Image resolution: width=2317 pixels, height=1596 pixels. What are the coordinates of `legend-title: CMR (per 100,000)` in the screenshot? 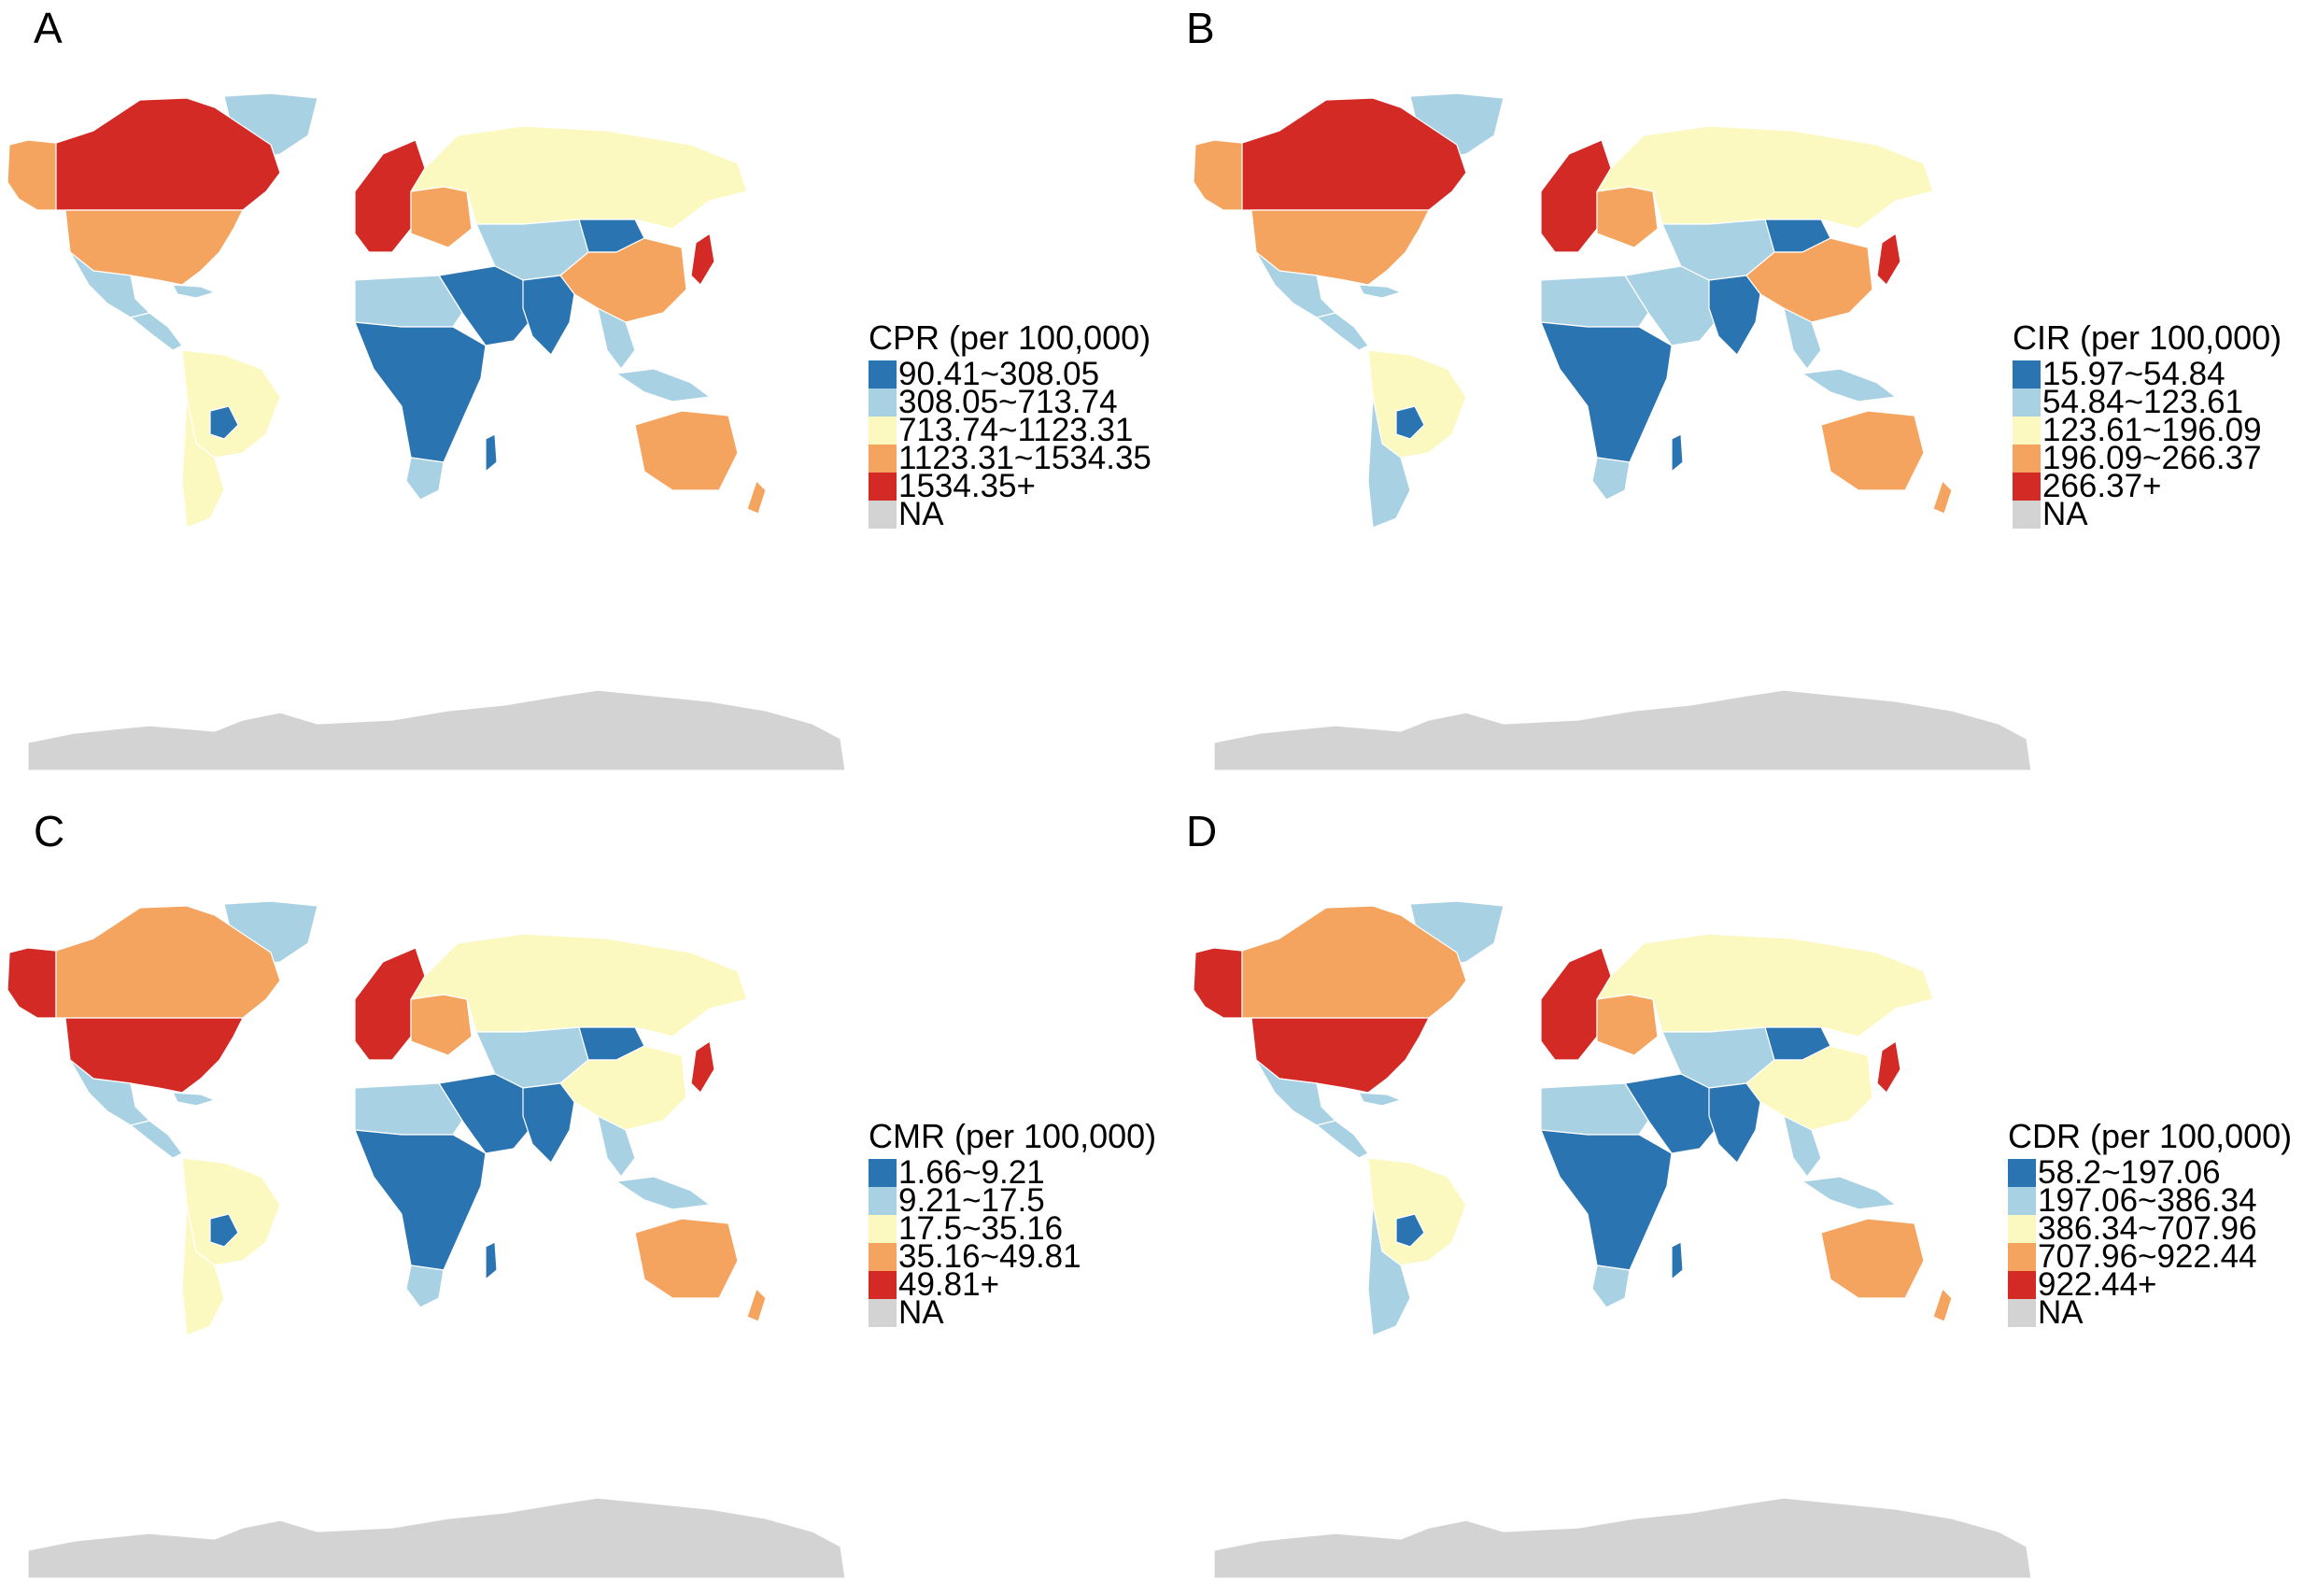 It's located at (1013, 1136).